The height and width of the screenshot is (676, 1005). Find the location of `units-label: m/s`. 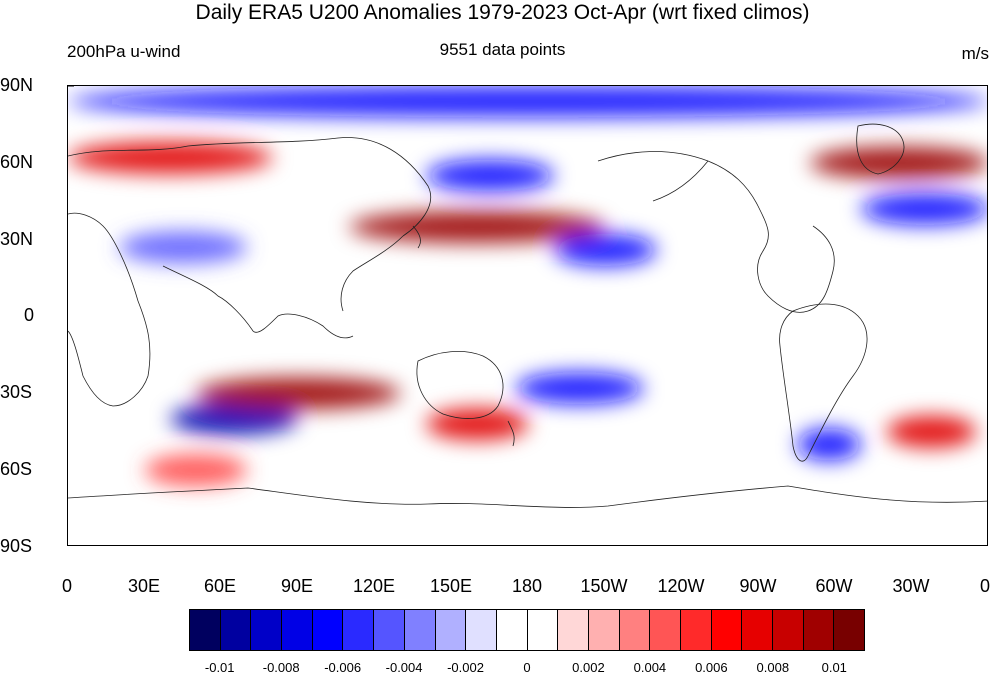

units-label: m/s is located at coordinates (975, 53).